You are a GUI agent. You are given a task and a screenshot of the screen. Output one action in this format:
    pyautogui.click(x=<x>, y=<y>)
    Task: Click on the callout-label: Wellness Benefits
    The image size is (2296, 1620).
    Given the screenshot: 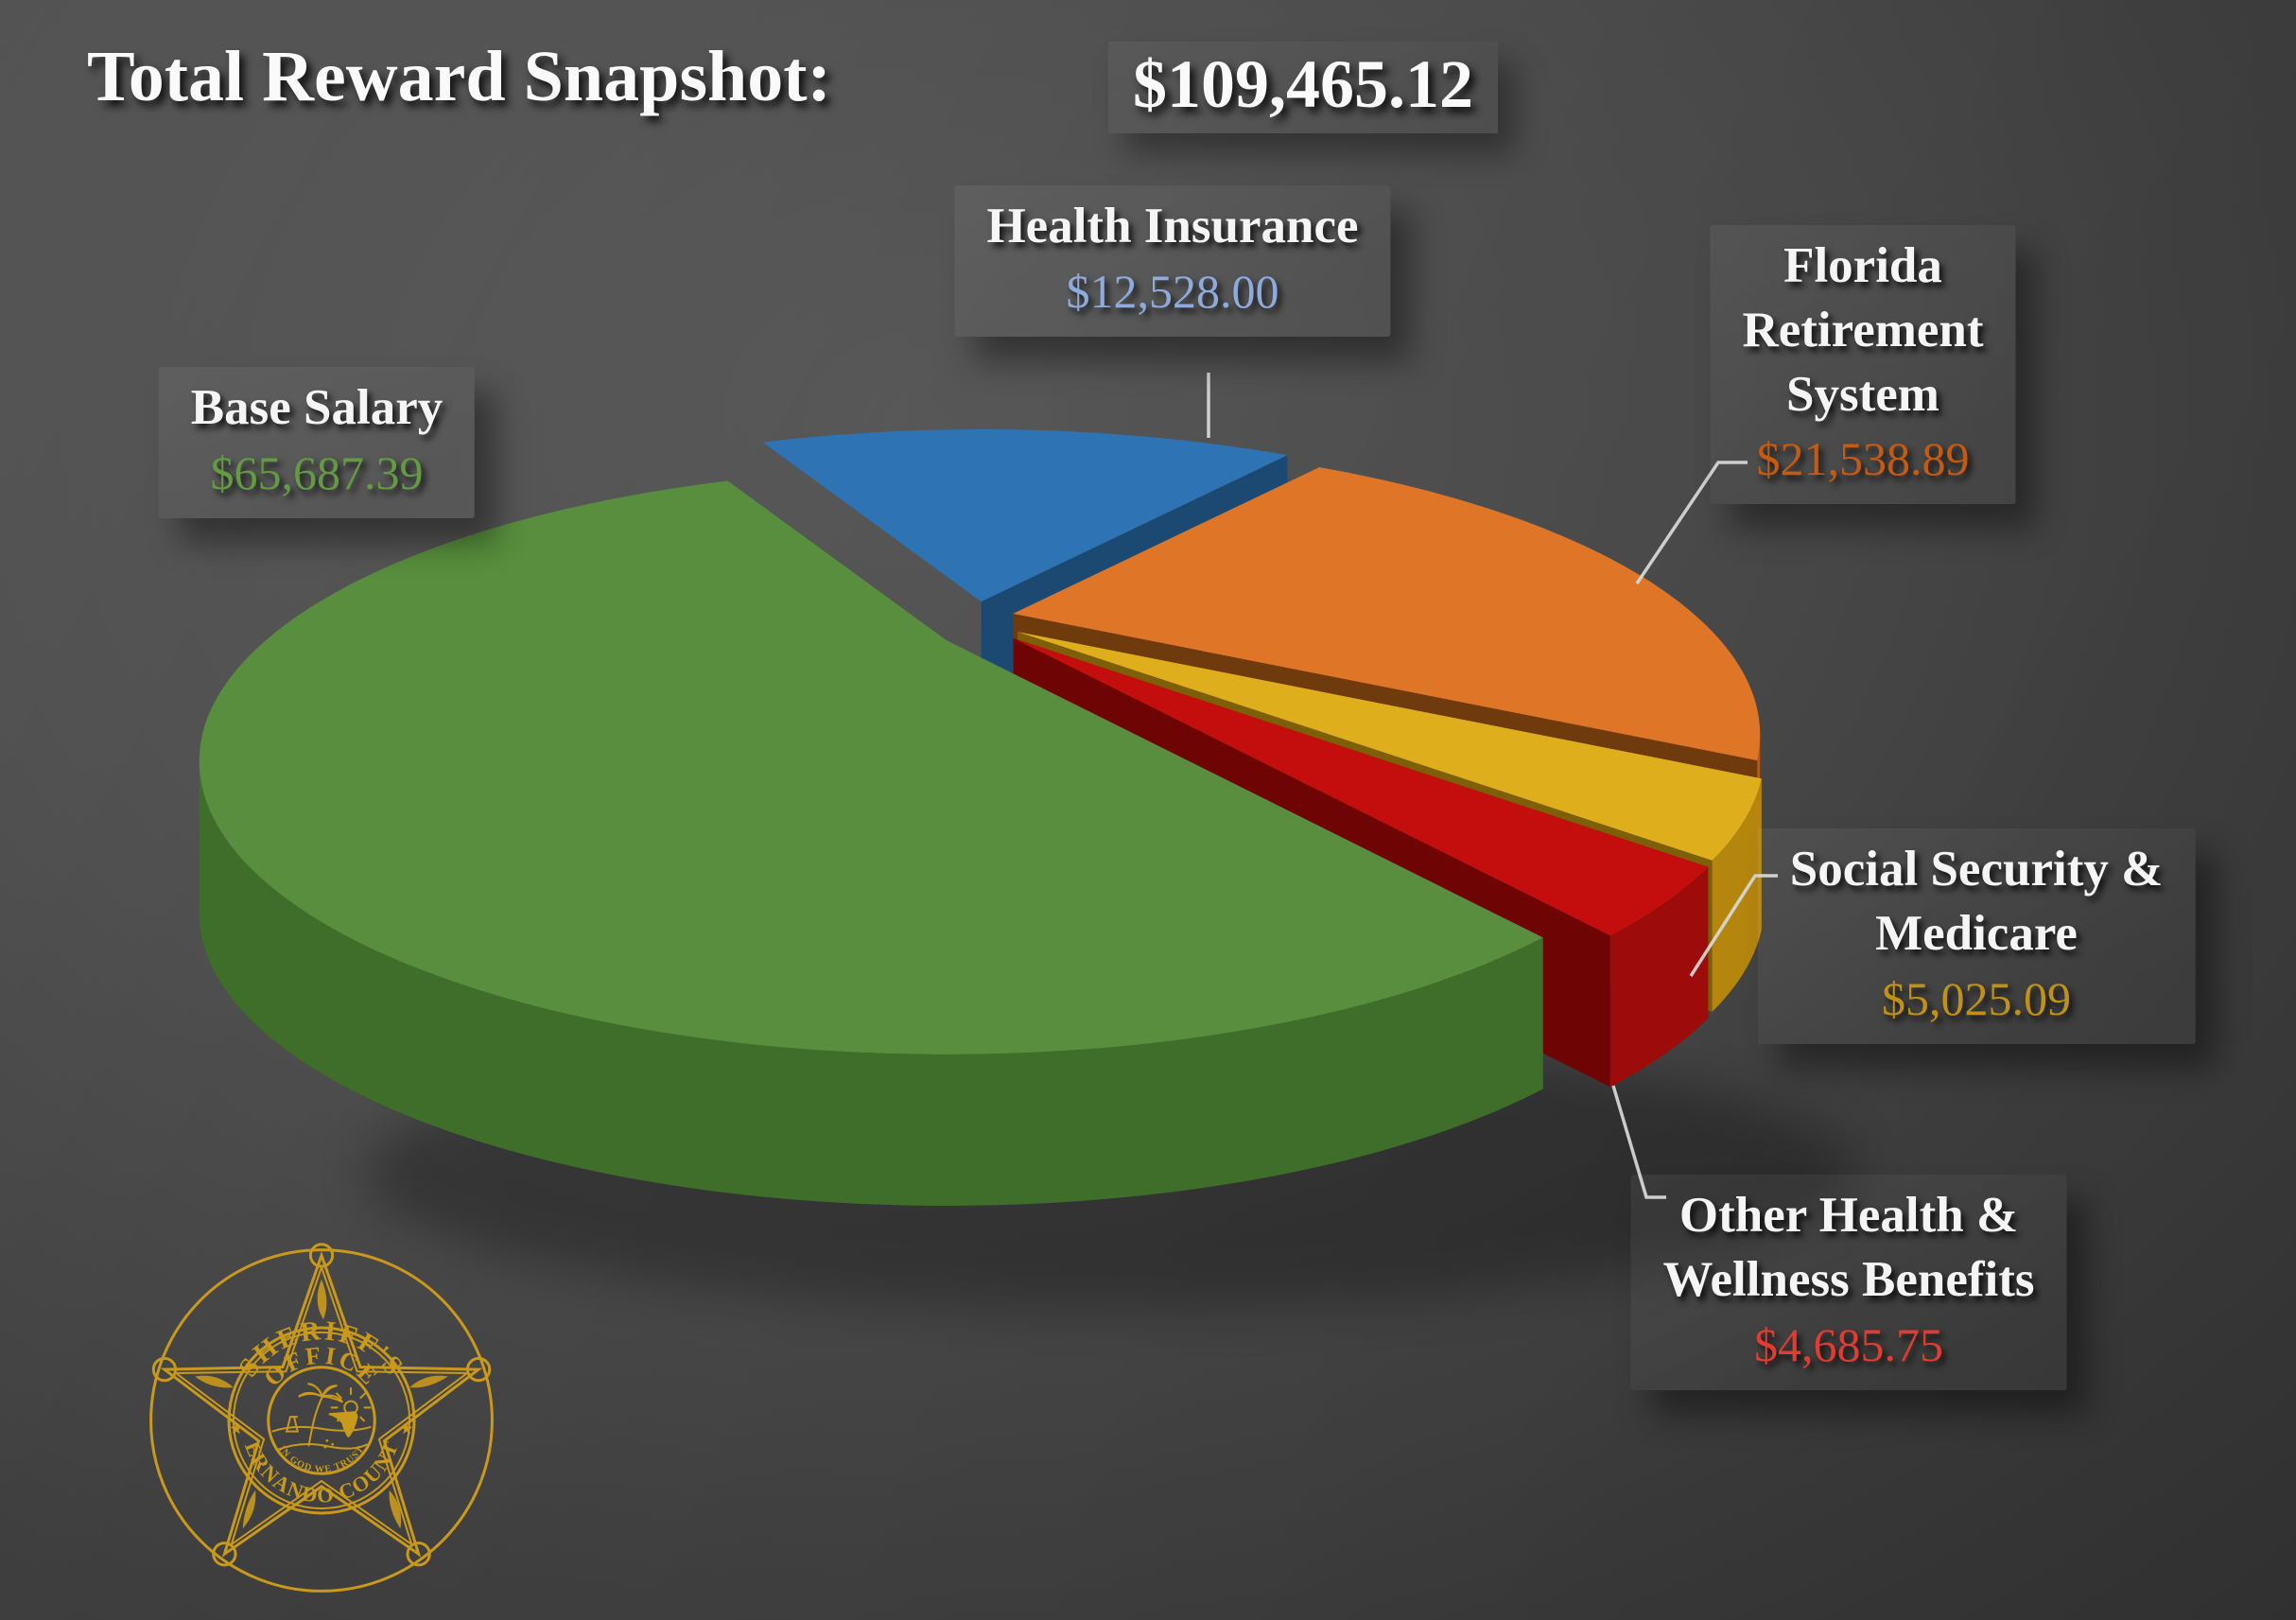 What is the action you would take?
    pyautogui.click(x=1849, y=1279)
    